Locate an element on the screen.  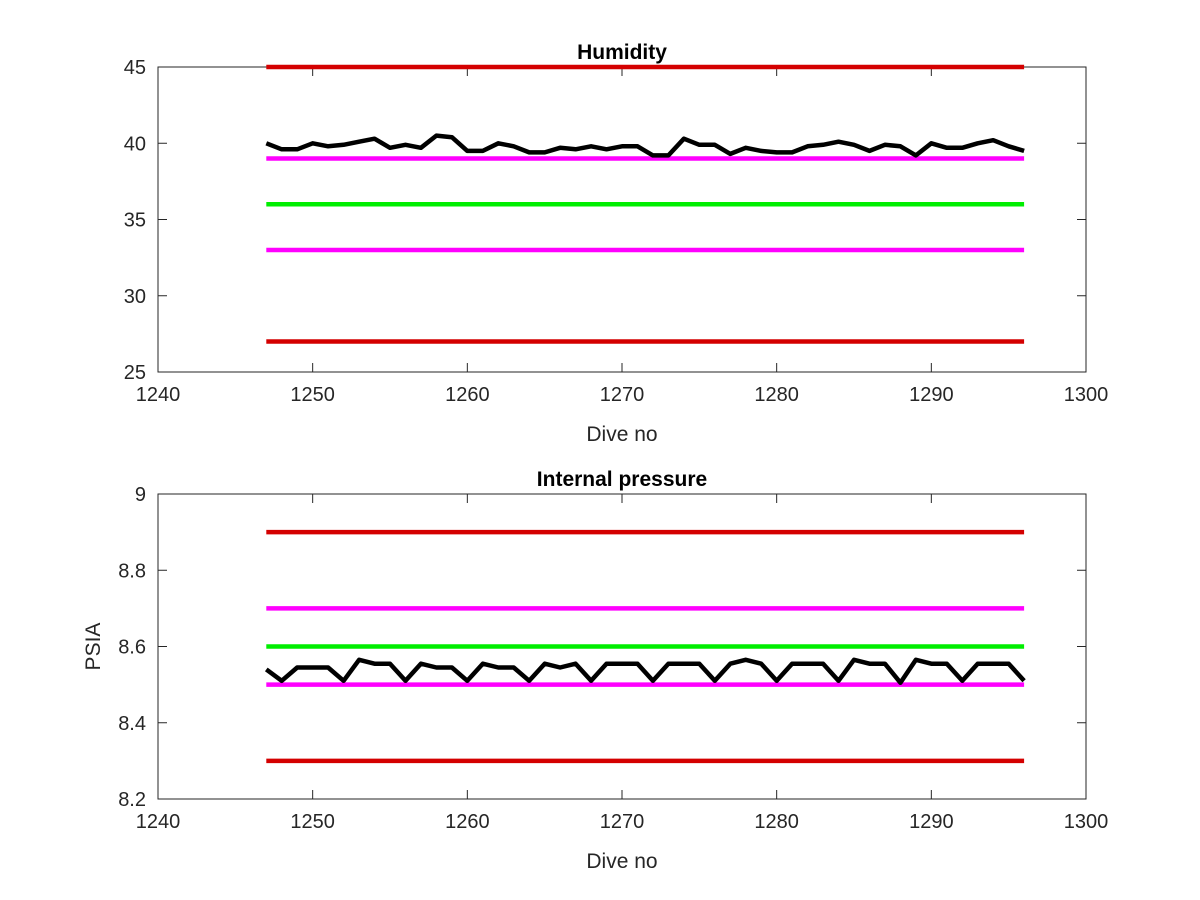
pressure-chart-title: Internal pressure is located at coordinates (622, 479).